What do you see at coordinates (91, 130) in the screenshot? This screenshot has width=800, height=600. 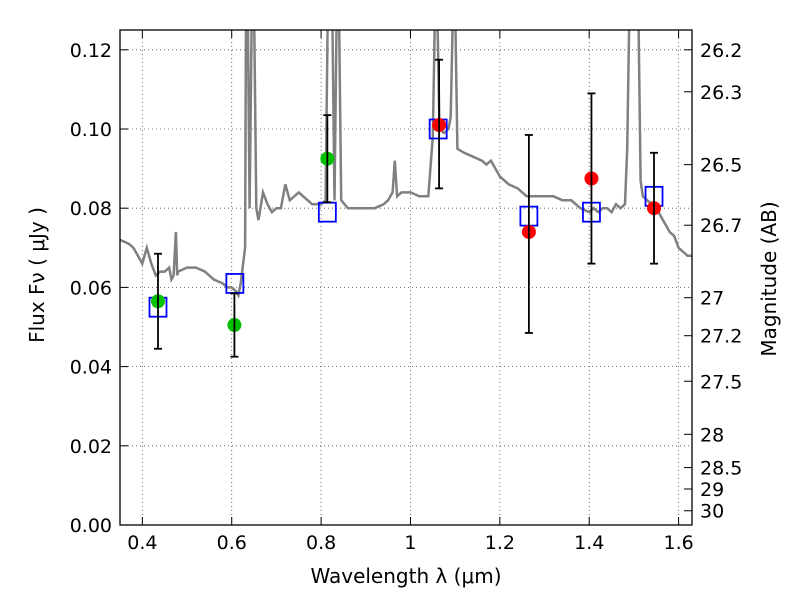 I see `y-tick-label: 0.10` at bounding box center [91, 130].